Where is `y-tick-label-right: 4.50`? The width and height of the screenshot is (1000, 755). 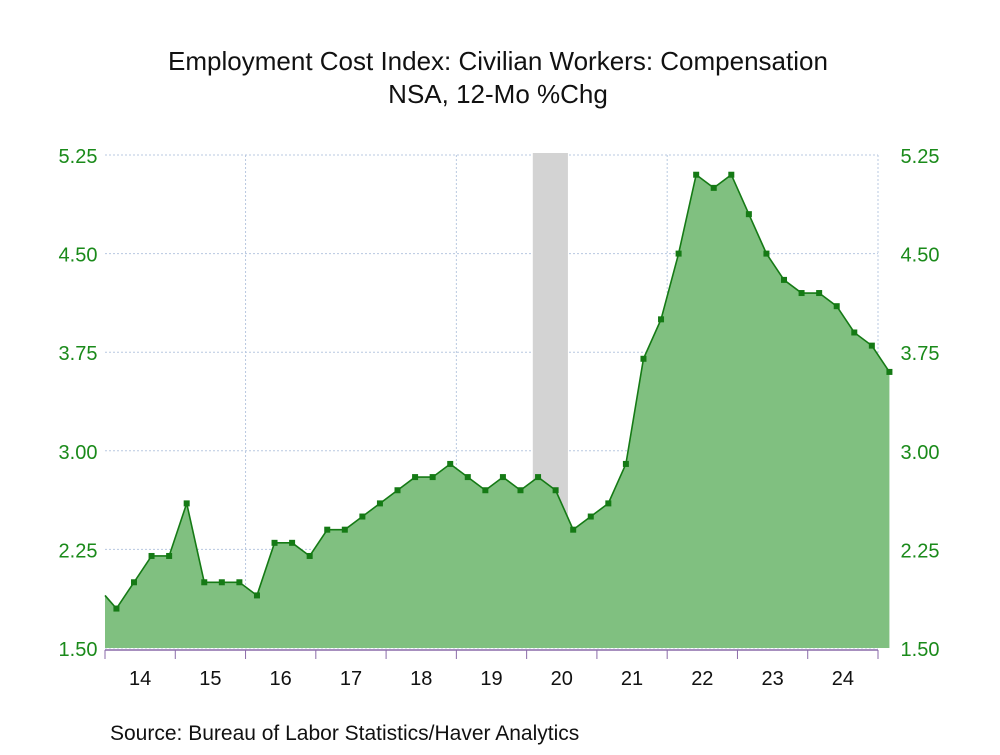
y-tick-label-right: 4.50 is located at coordinates (920, 256).